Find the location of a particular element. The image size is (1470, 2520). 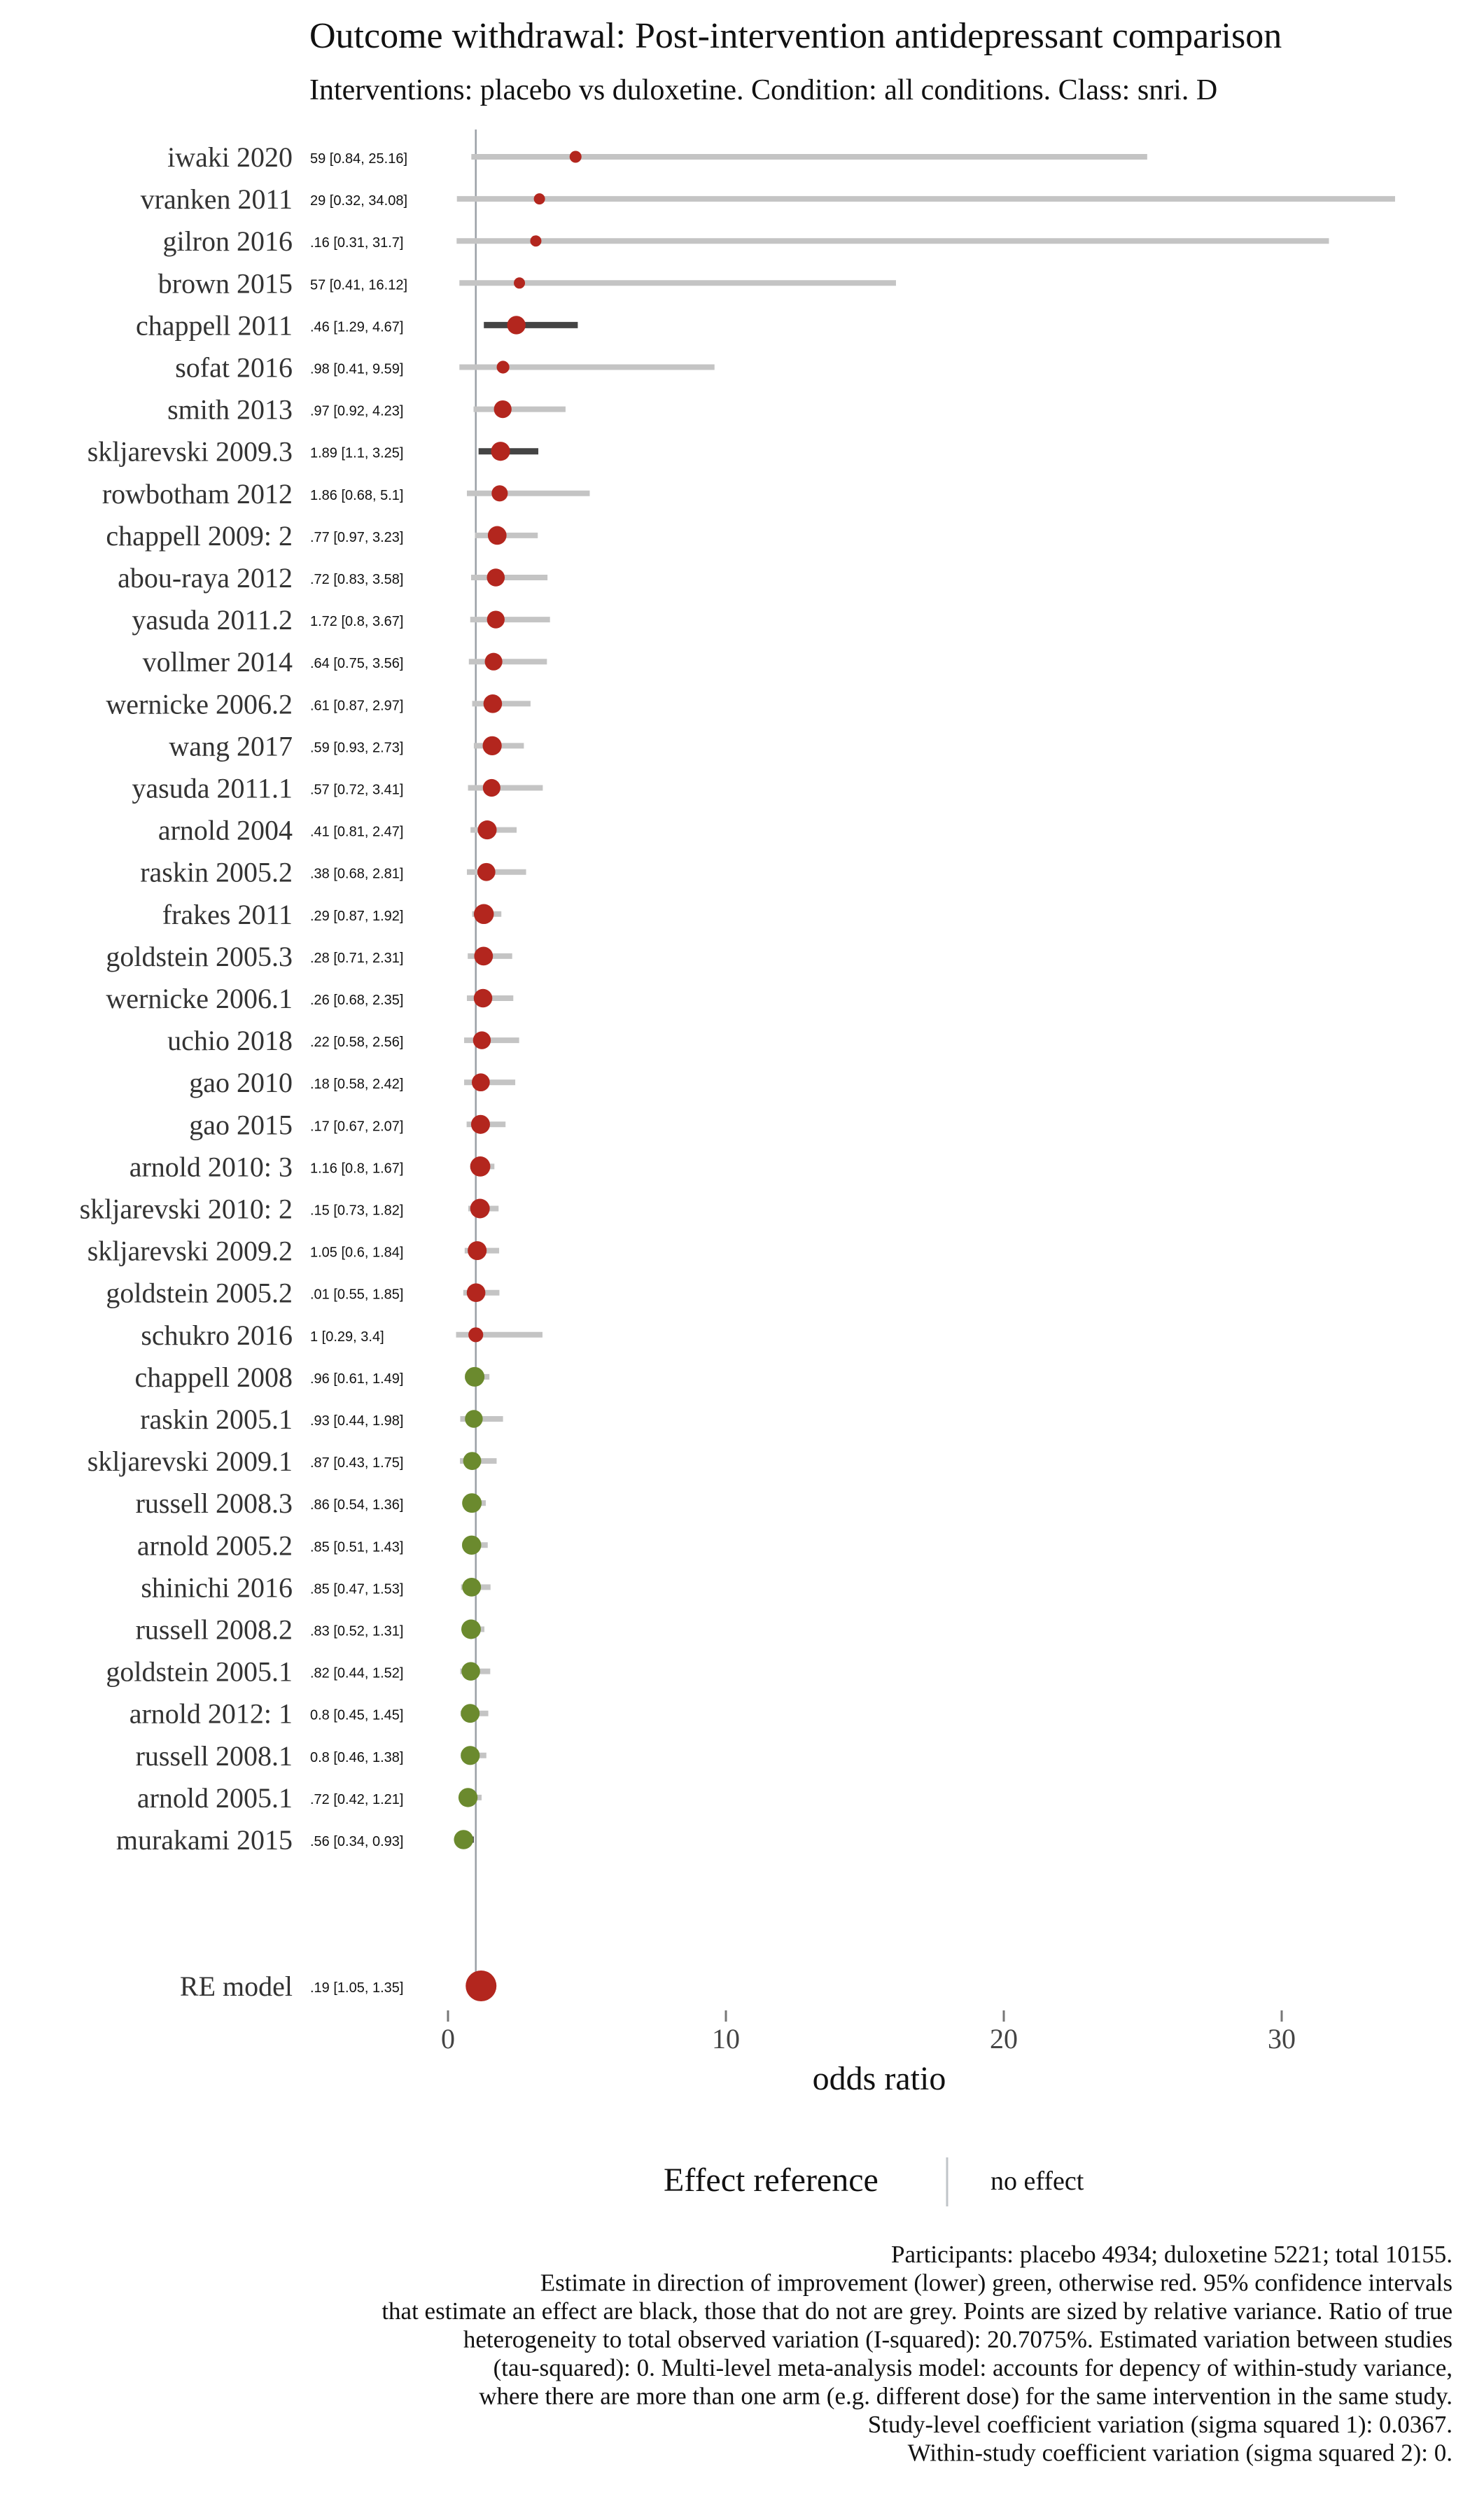

study-label: arnold 2005.2 is located at coordinates (215, 1545).